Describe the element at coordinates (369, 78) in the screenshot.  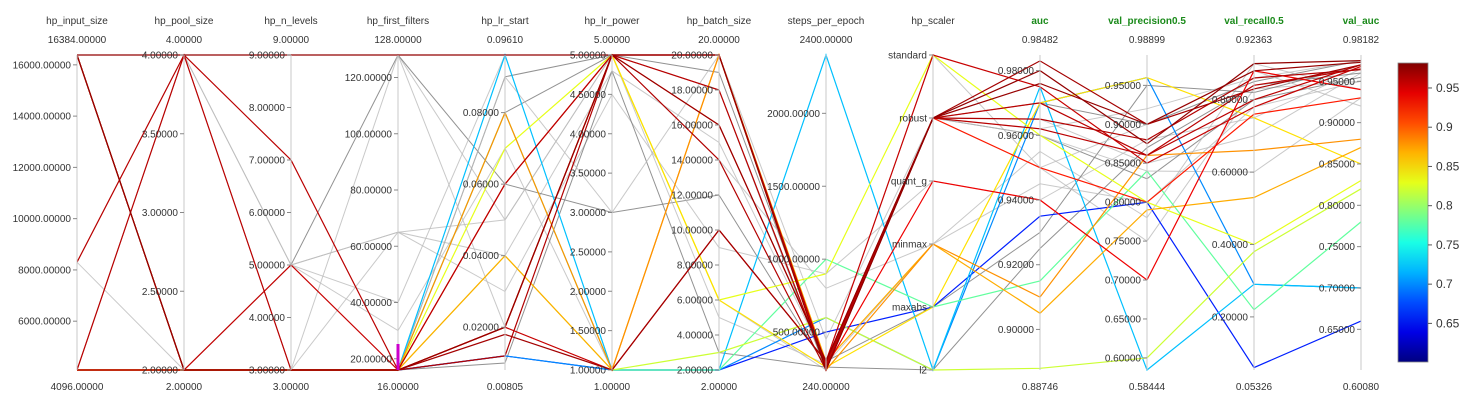
I see `axis-tick-label: 120.00000` at that location.